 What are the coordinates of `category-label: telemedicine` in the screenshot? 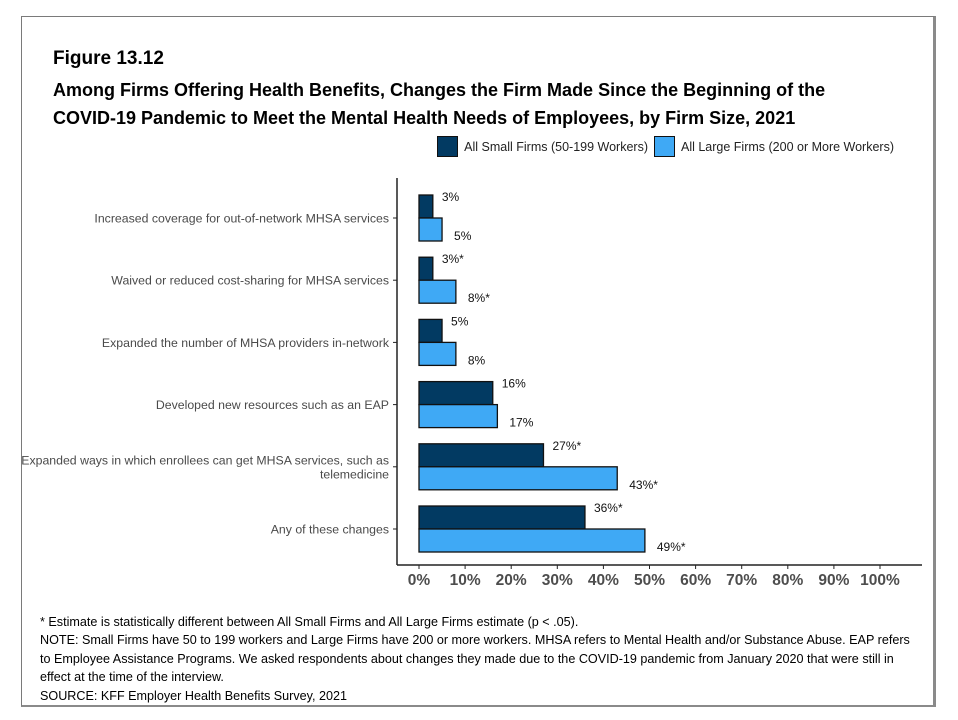 It's located at (354, 474).